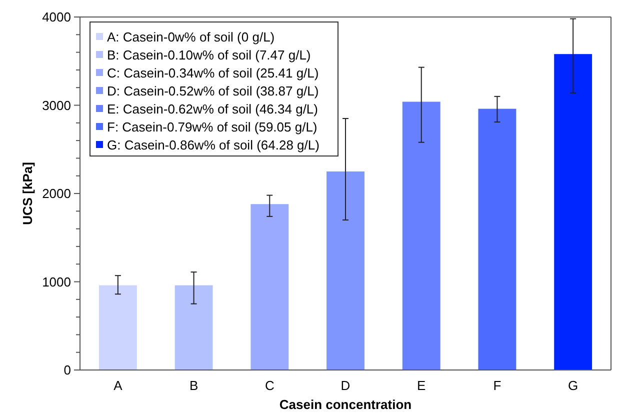 The width and height of the screenshot is (621, 415). I want to click on legend-label: B: Casein-0.10w% of soil (7.47 g/L), so click(209, 55).